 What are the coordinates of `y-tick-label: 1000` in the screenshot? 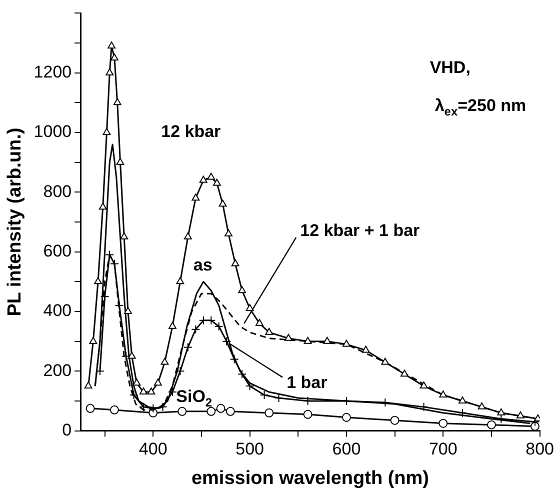 It's located at (53, 132).